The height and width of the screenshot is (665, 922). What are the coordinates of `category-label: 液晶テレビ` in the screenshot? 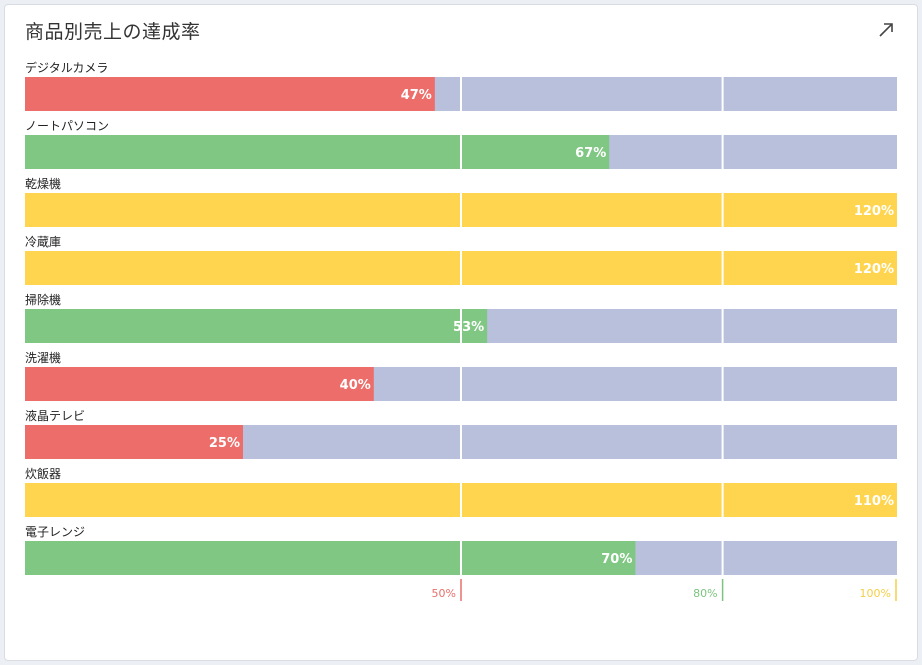 It's located at (55, 415).